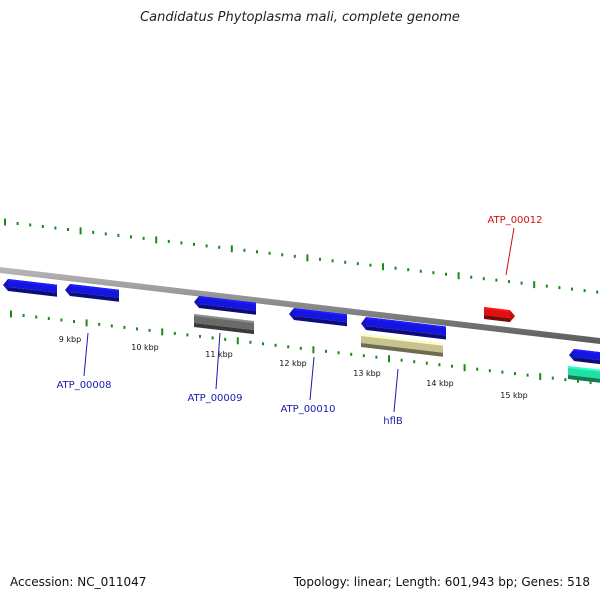 This screenshot has width=600, height=600. Describe the element at coordinates (145, 347) in the screenshot. I see `scale-label: 10 kbp` at that location.